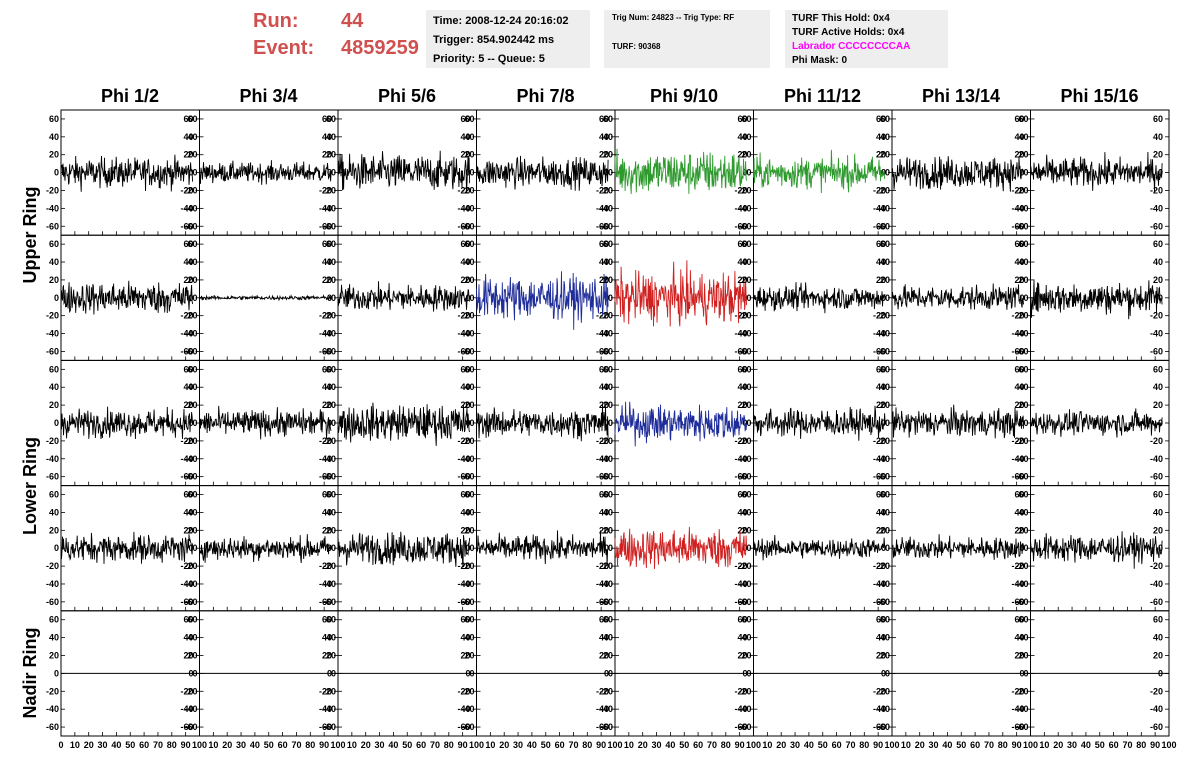 This screenshot has height=773, width=1196. Describe the element at coordinates (601, 745) in the screenshot. I see `x-tick-label: 90` at that location.